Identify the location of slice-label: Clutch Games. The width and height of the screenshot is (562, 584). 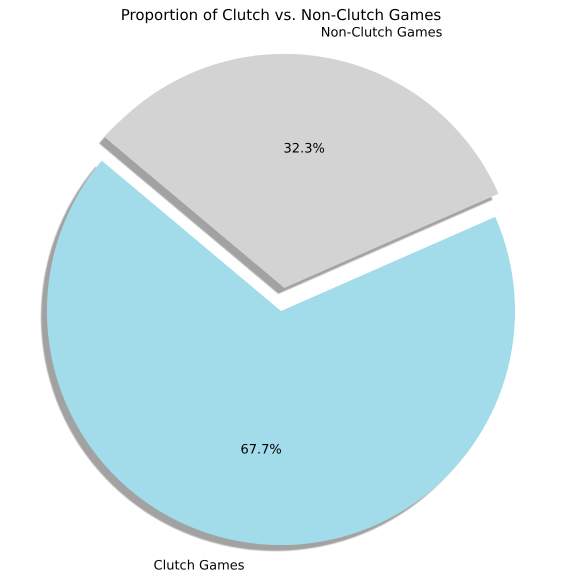
(199, 566).